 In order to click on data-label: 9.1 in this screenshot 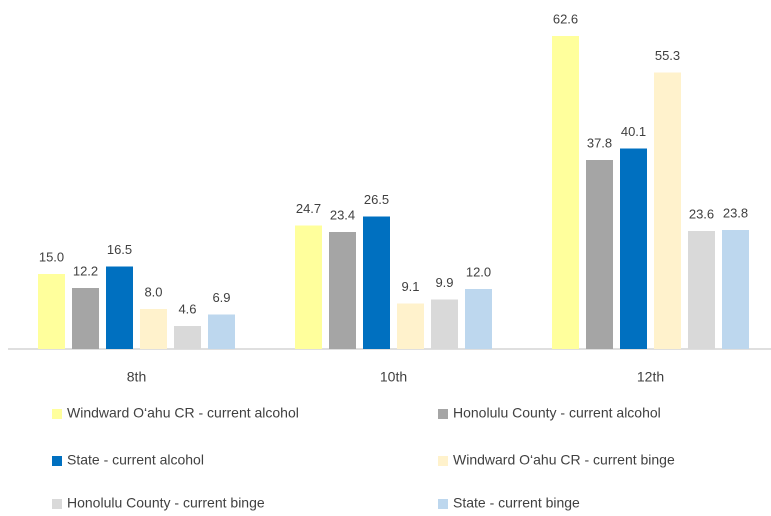, I will do `click(410, 286)`.